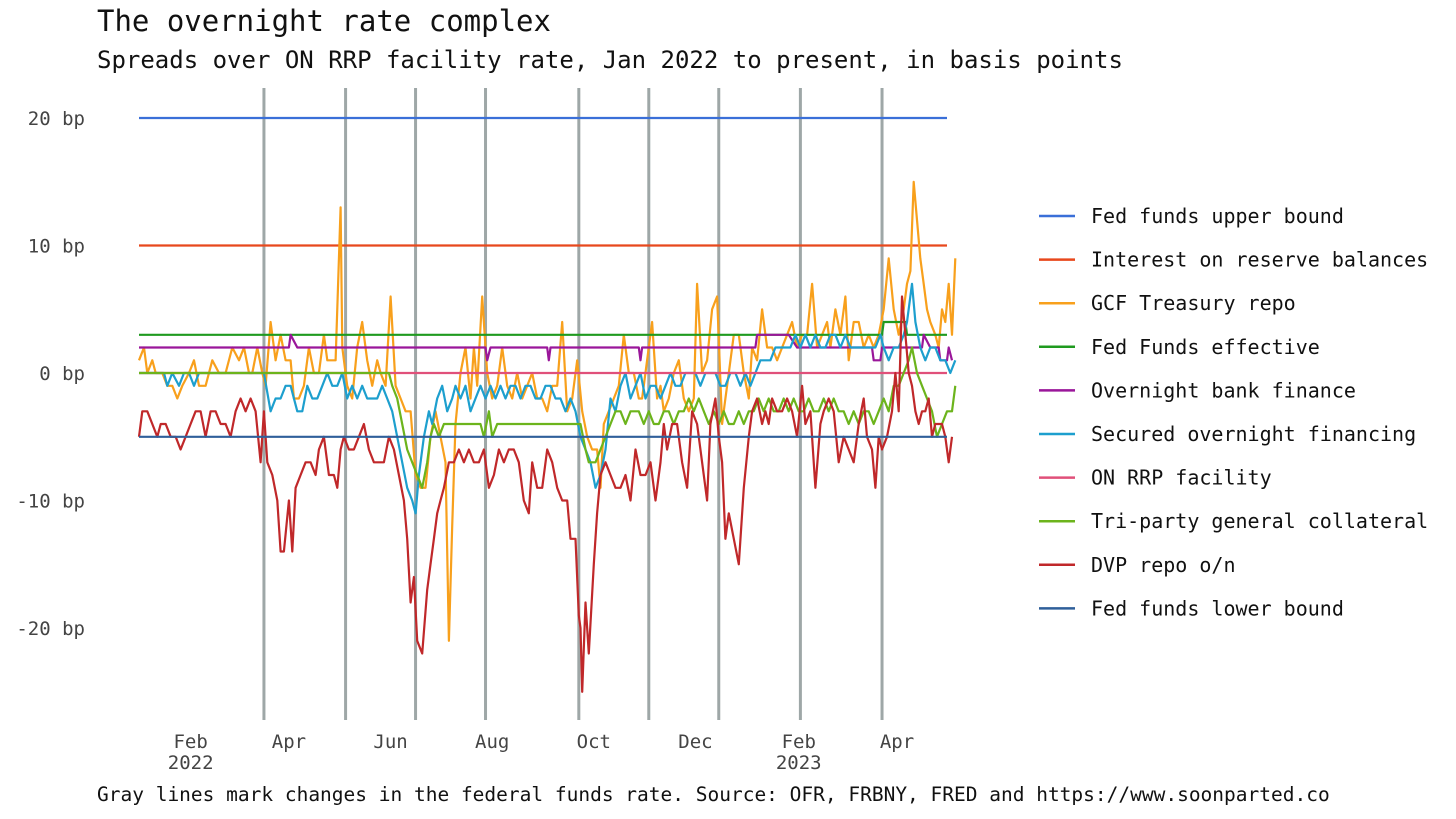  What do you see at coordinates (1223, 390) in the screenshot?
I see `legend-label: Overnight bank finance` at bounding box center [1223, 390].